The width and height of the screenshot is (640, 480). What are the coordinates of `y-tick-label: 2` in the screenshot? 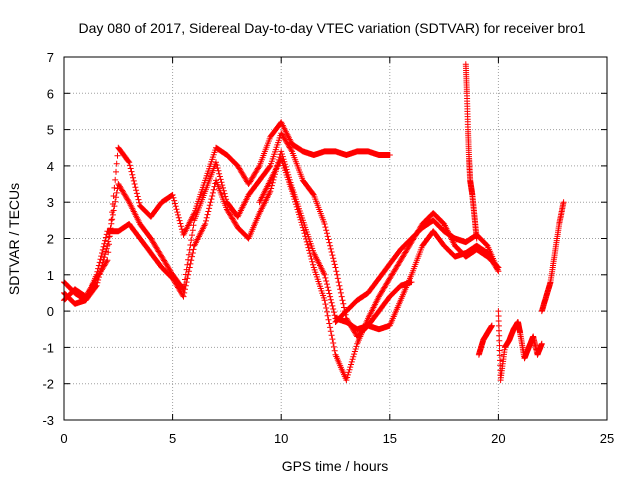 It's located at (50, 239).